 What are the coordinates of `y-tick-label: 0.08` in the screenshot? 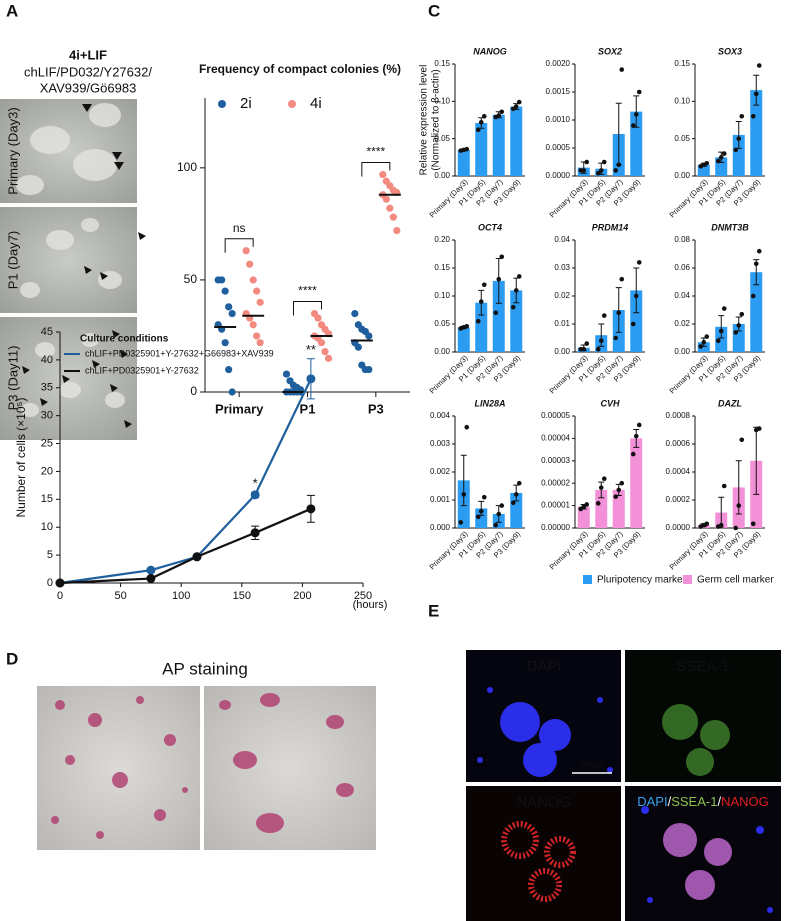 It's located at (682, 239).